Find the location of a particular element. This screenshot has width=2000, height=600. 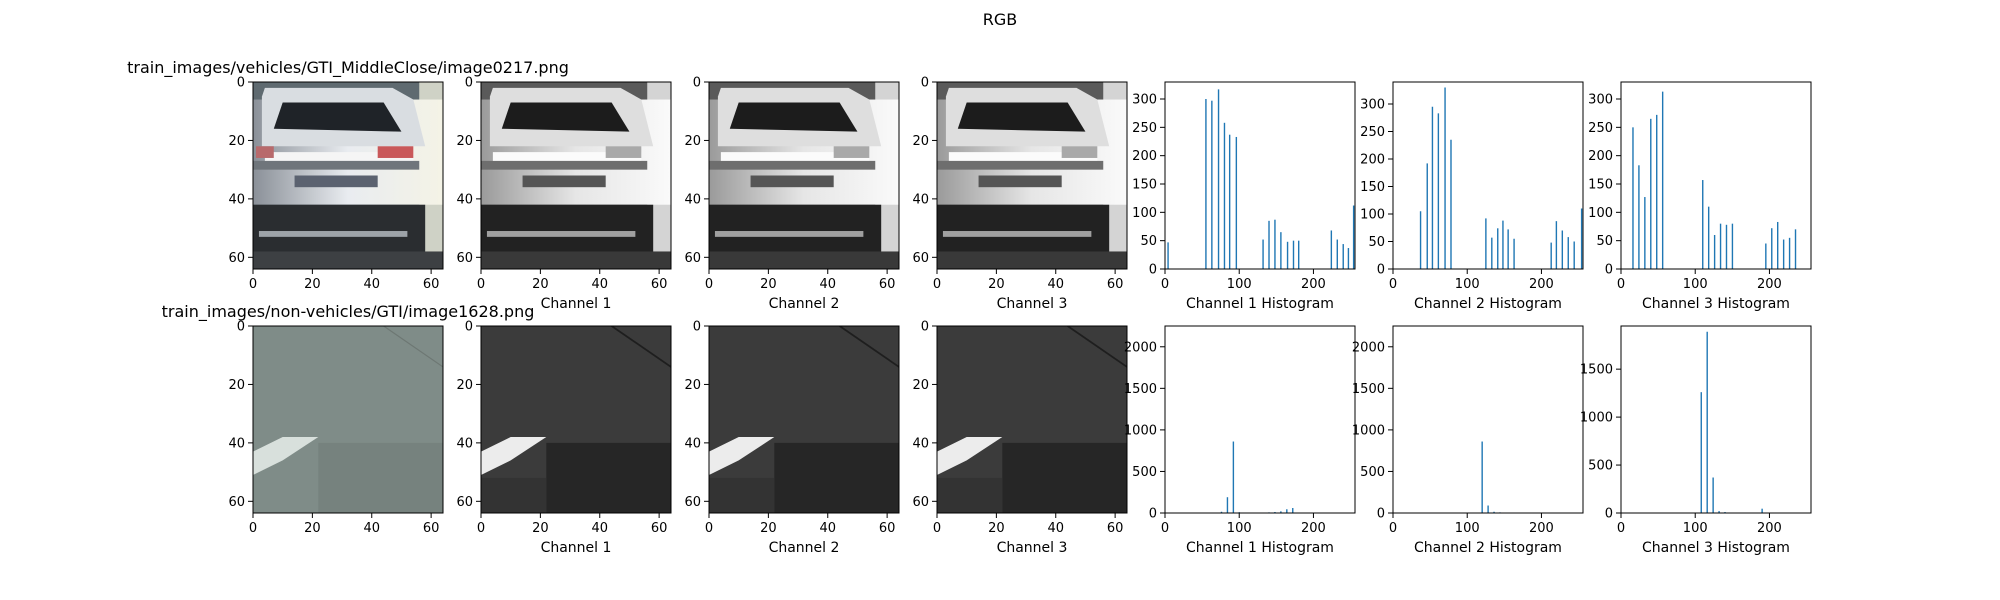

x-axis-label: Channel 2 is located at coordinates (804, 548).